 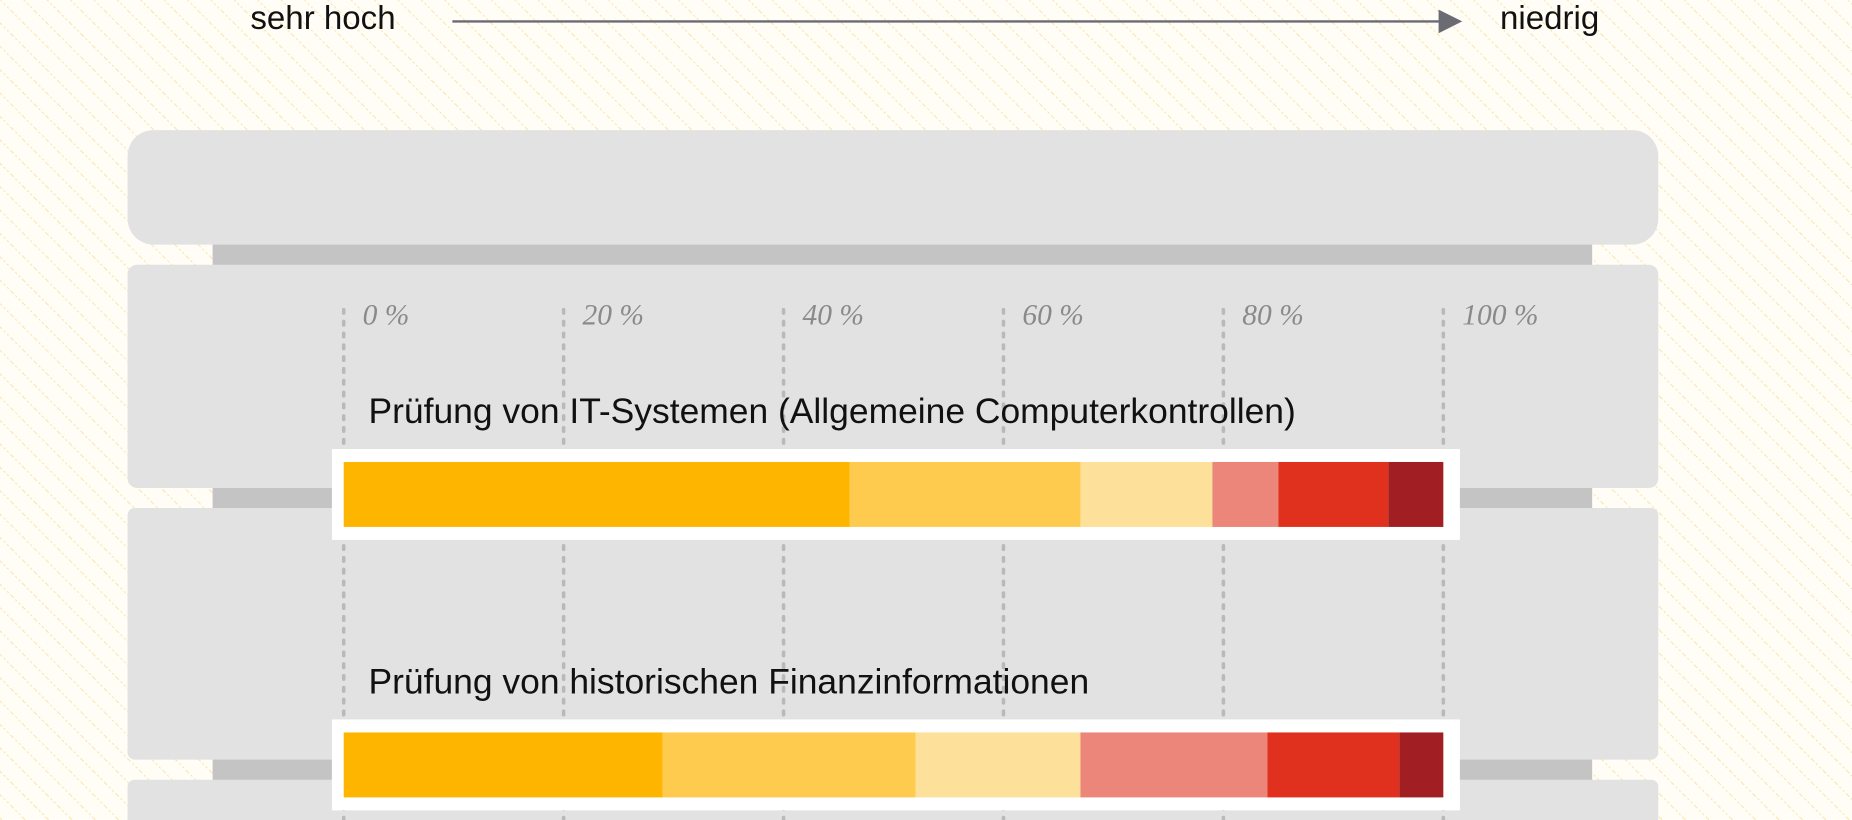 What do you see at coordinates (1549, 18) in the screenshot?
I see `legend-end: niedrig` at bounding box center [1549, 18].